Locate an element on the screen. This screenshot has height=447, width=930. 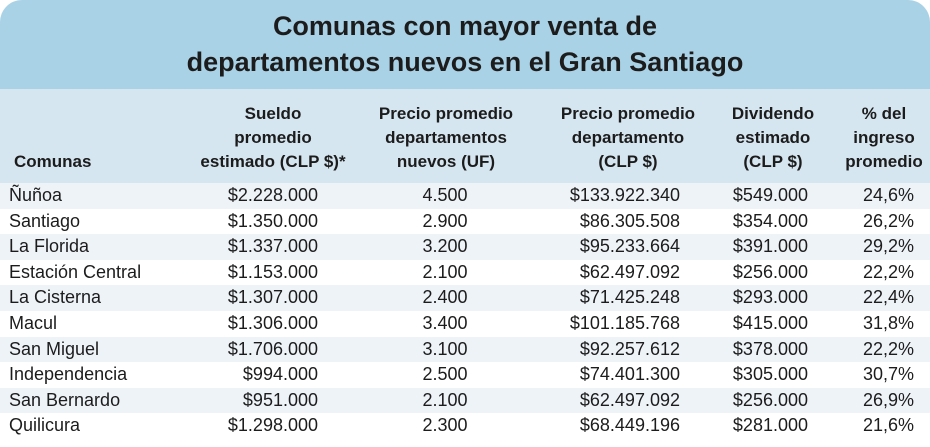
precio-uf-cell: 2.500 is located at coordinates (445, 374).